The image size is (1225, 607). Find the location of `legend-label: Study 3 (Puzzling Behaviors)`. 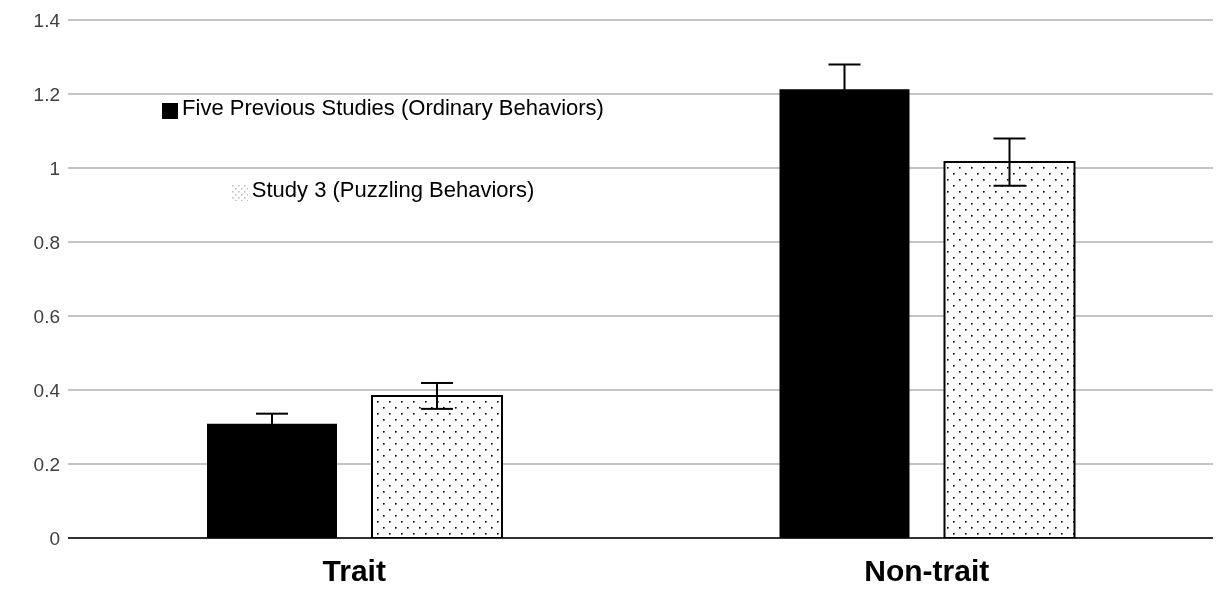

legend-label: Study 3 (Puzzling Behaviors) is located at coordinates (393, 189).